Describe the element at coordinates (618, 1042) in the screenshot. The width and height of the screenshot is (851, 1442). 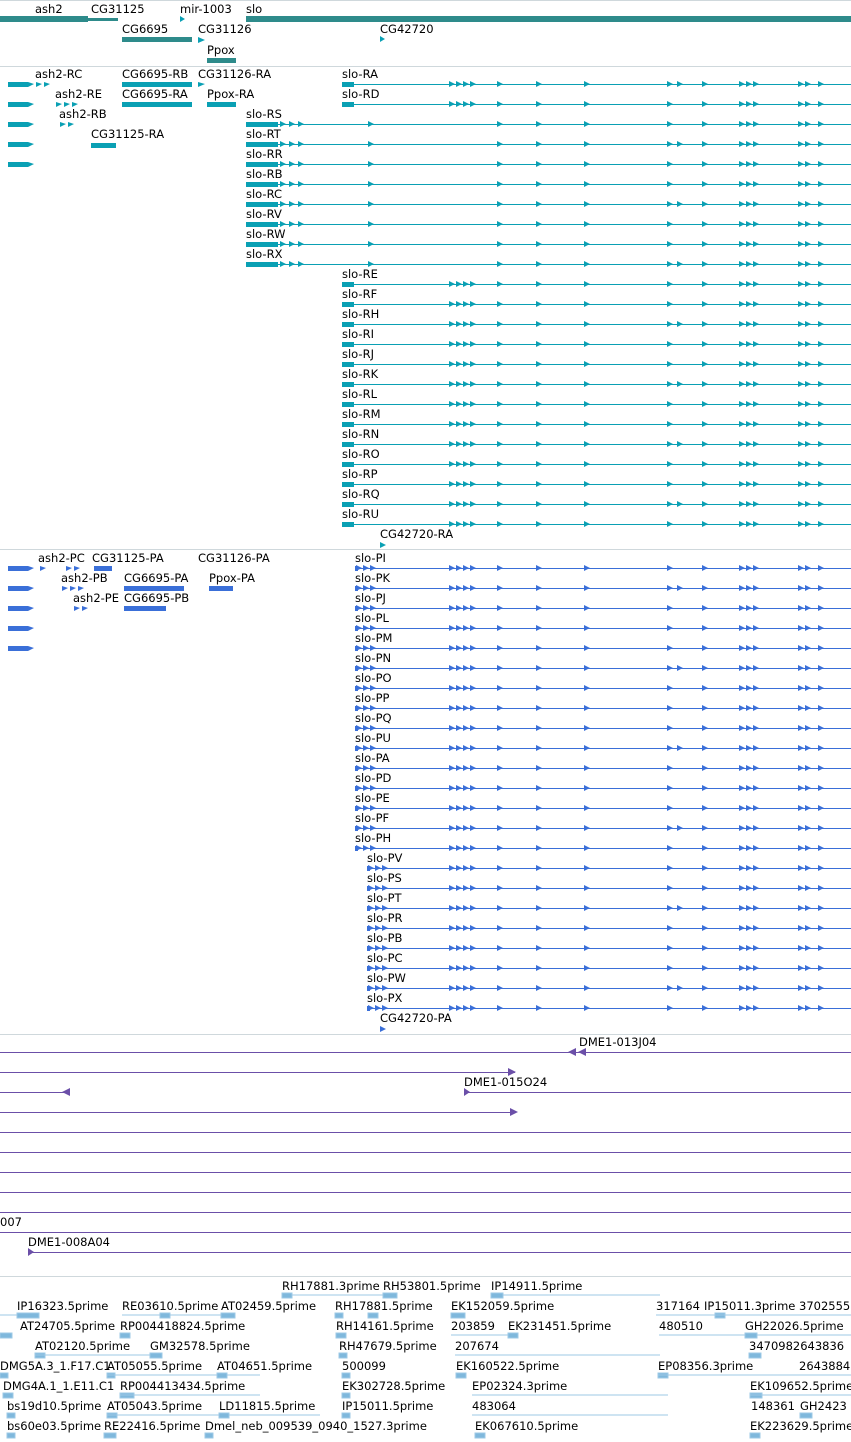
I see `clone-label: DME1-013J04` at that location.